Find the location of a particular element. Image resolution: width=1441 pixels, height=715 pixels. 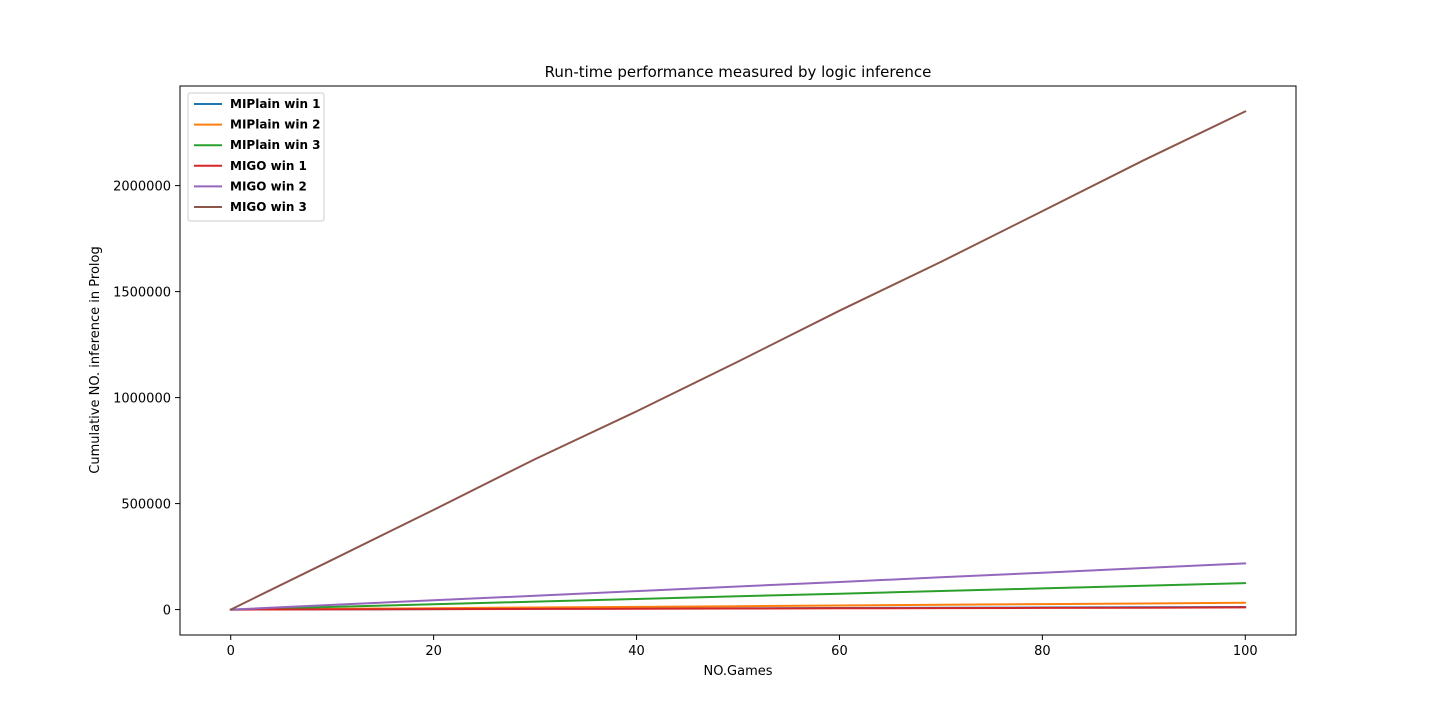

y-tick-label: 0 is located at coordinates (167, 611).